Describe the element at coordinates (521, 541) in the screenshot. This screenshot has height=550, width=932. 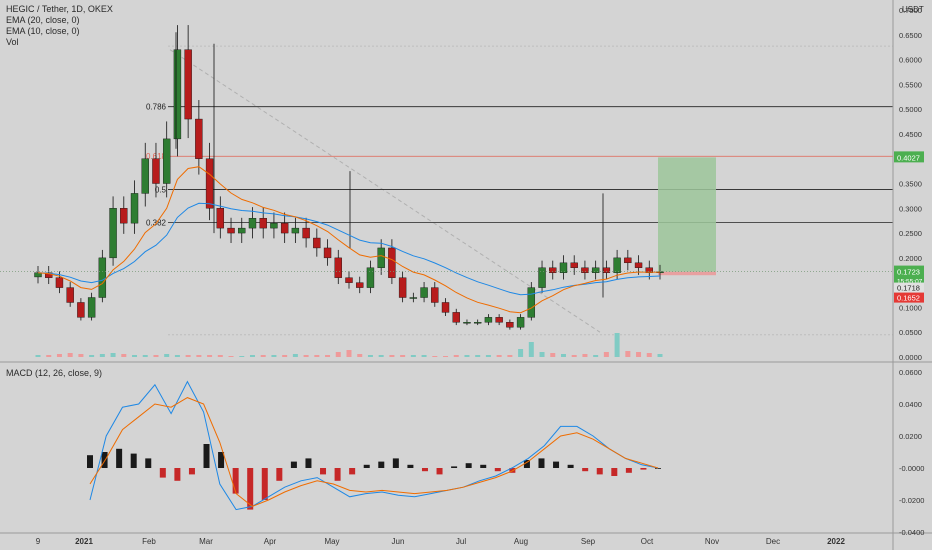
I see `time-tick-label: Aug` at that location.